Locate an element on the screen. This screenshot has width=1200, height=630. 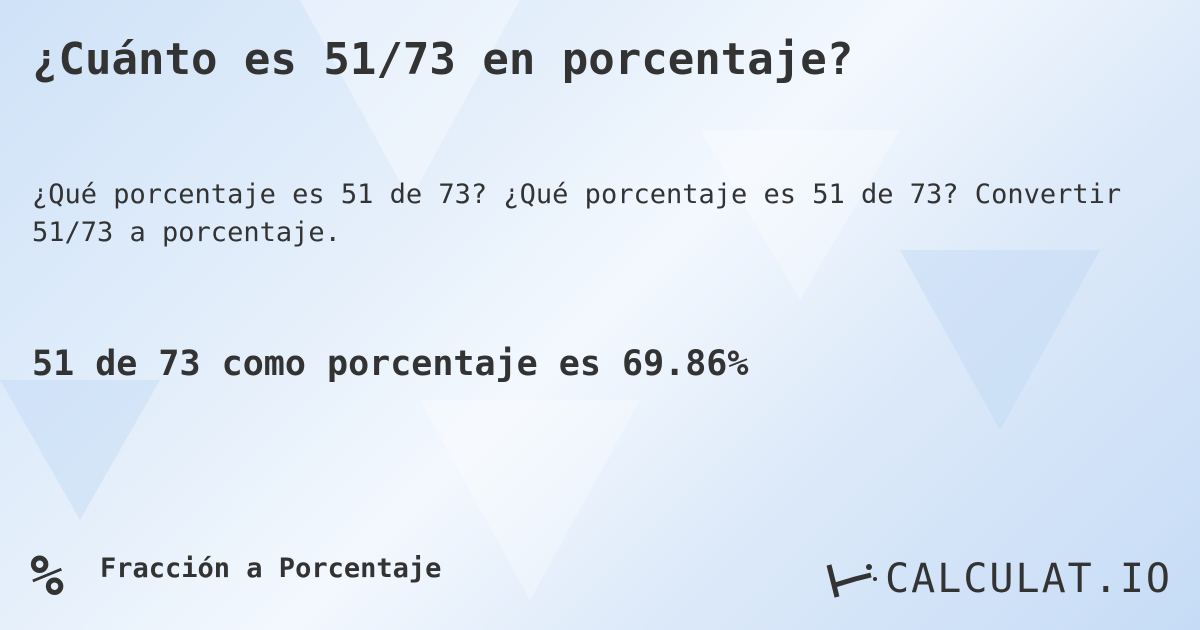
magic-wand-hand-icon is located at coordinates (852, 581).